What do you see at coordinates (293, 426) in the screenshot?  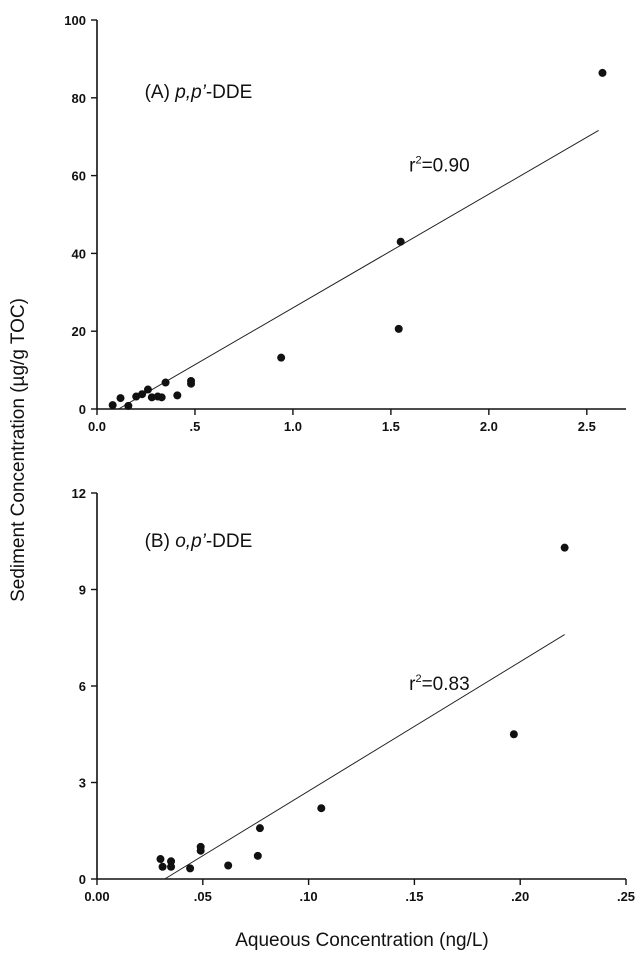 I see `x-tick-label-a: 1.0` at bounding box center [293, 426].